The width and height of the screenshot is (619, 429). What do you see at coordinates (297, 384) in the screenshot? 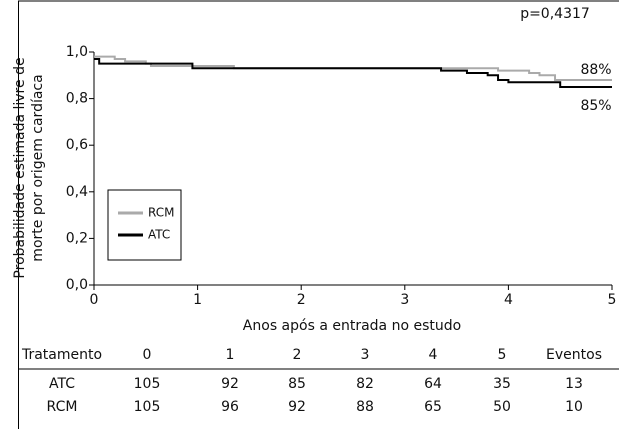
I see `table-cell: 85` at bounding box center [297, 384].